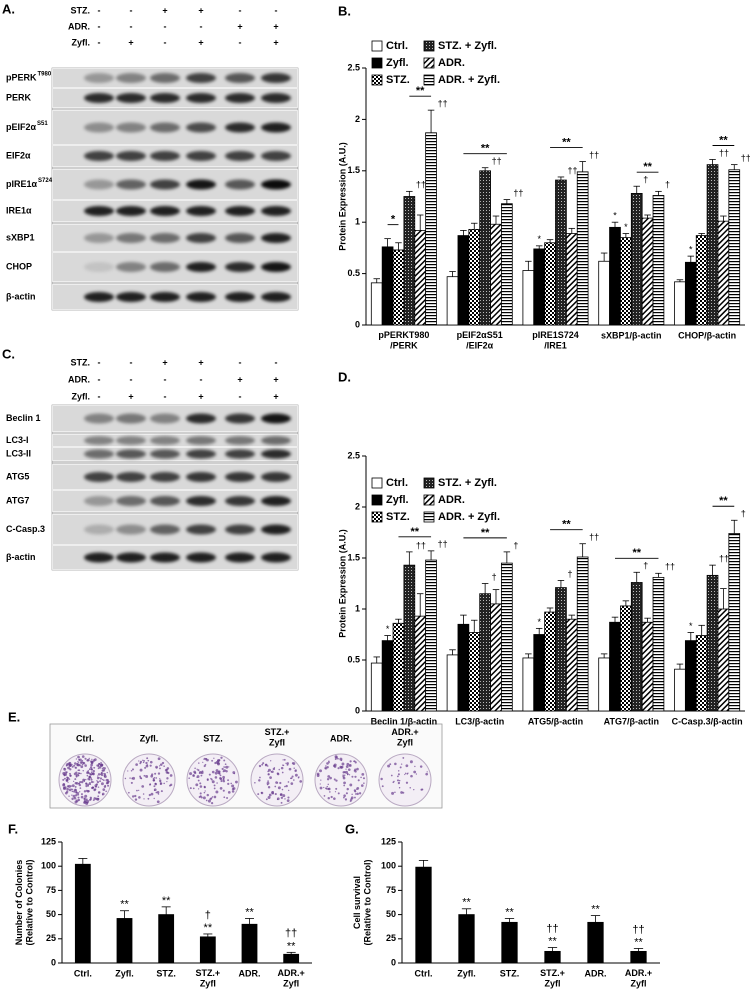  Describe the element at coordinates (353, 170) in the screenshot. I see `y-tick-label: 1.5` at that location.